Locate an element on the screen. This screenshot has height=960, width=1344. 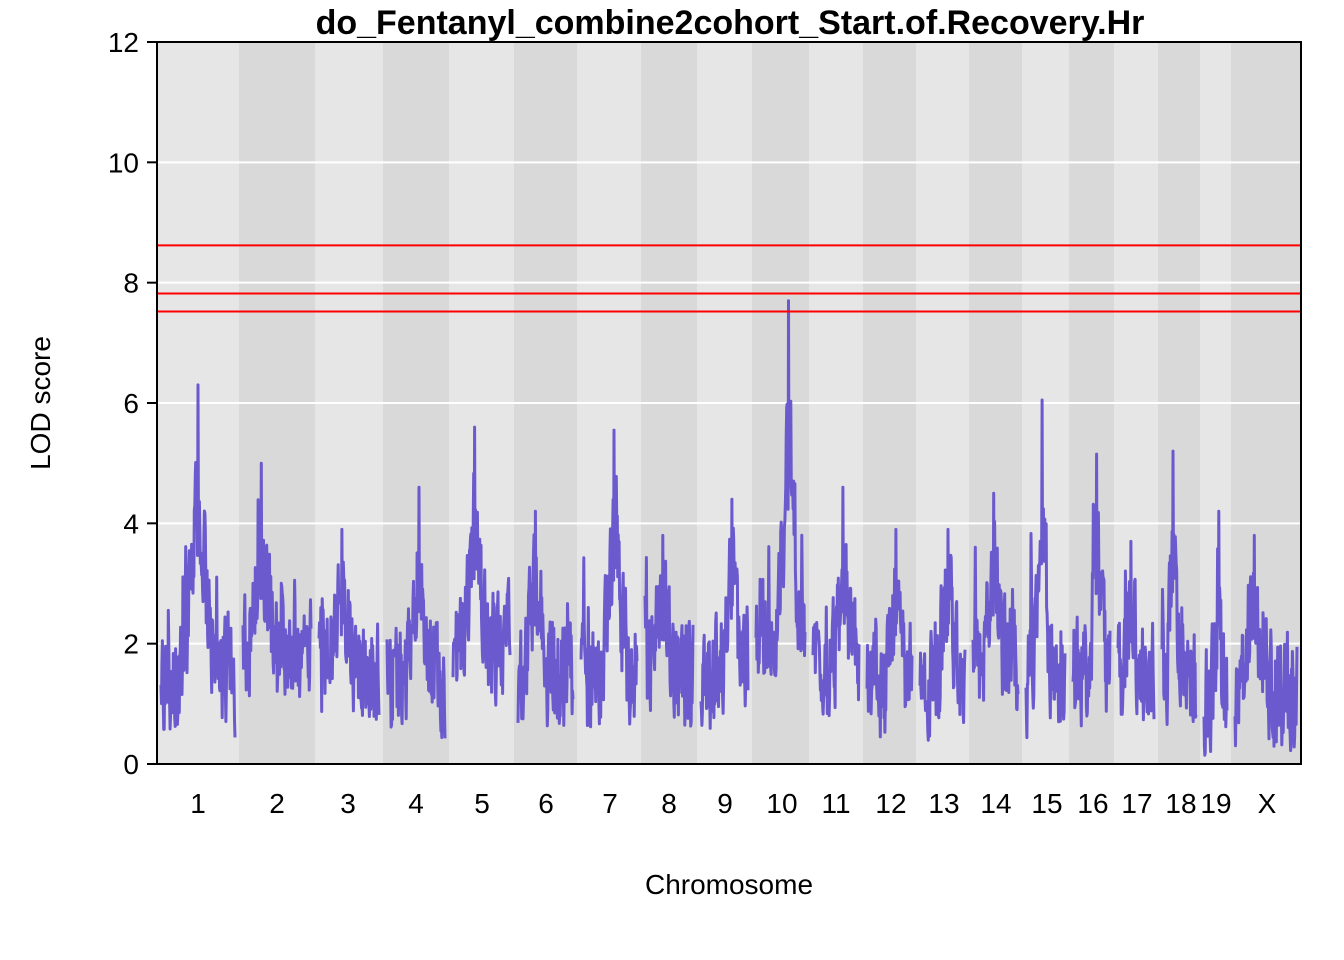
y-tick-label-10: 10 is located at coordinates (123, 162).